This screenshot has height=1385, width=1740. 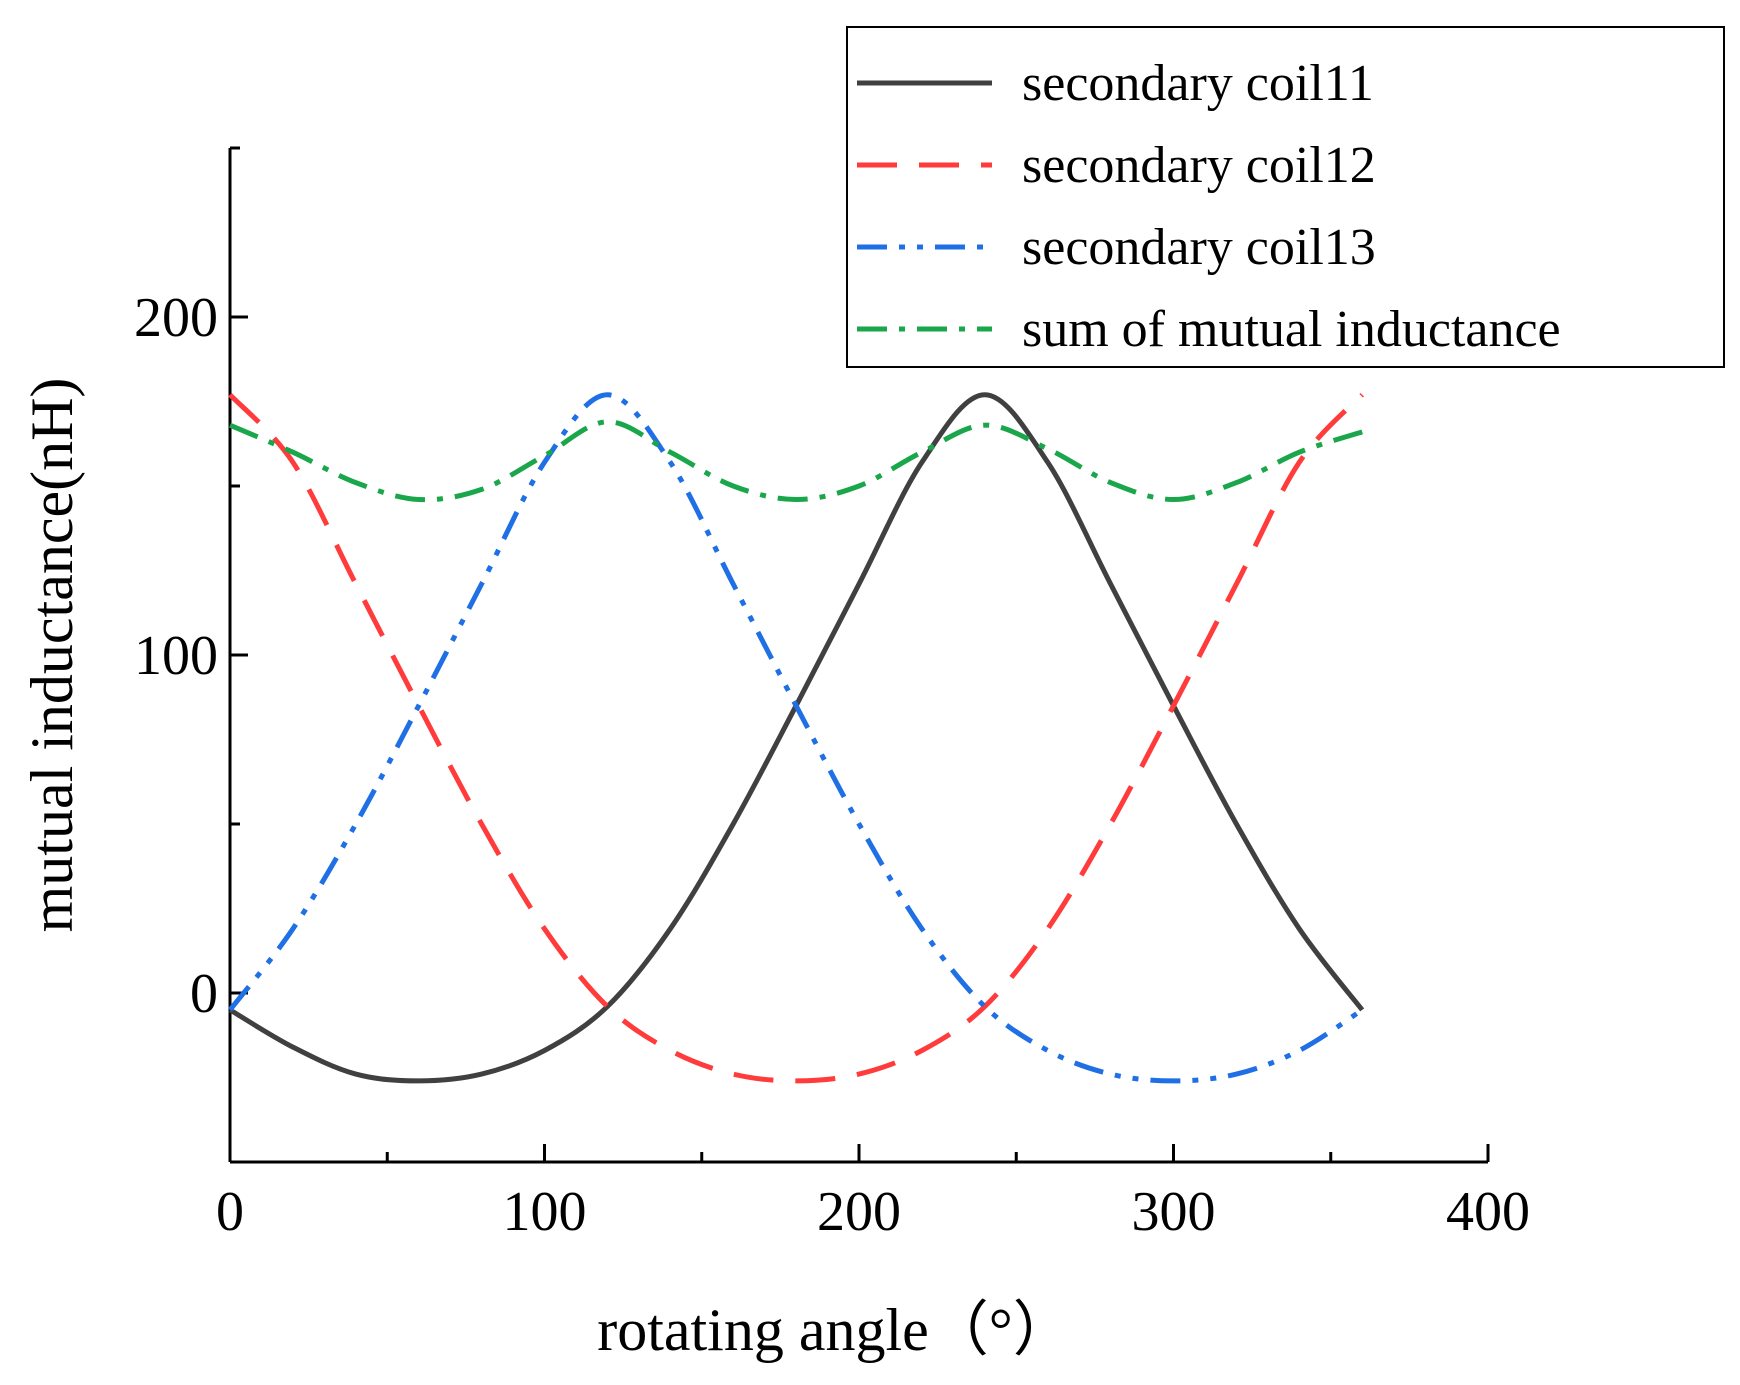 I want to click on y-tick-label: 0, so click(x=204, y=994).